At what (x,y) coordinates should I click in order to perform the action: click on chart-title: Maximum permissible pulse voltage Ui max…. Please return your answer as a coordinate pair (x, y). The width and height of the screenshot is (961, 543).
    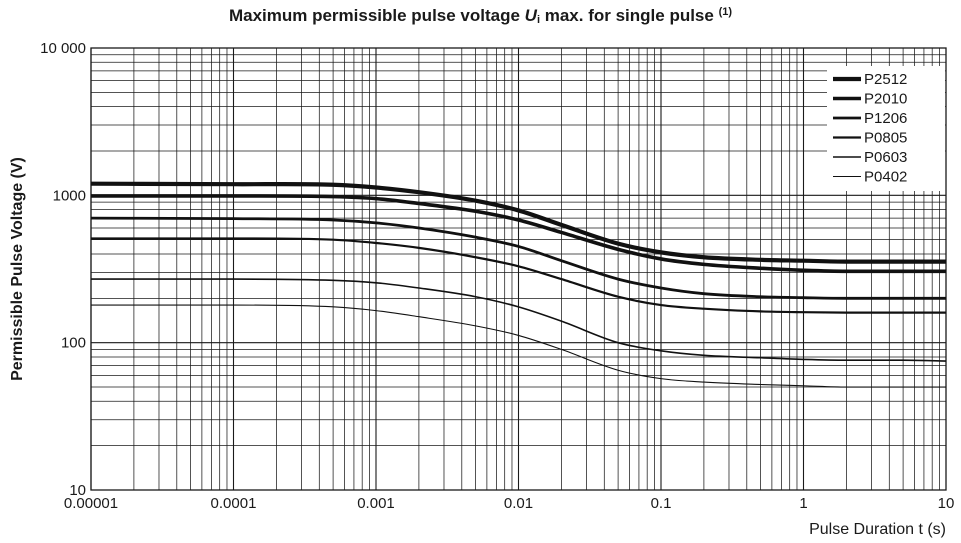
    Looking at the image, I should click on (480, 16).